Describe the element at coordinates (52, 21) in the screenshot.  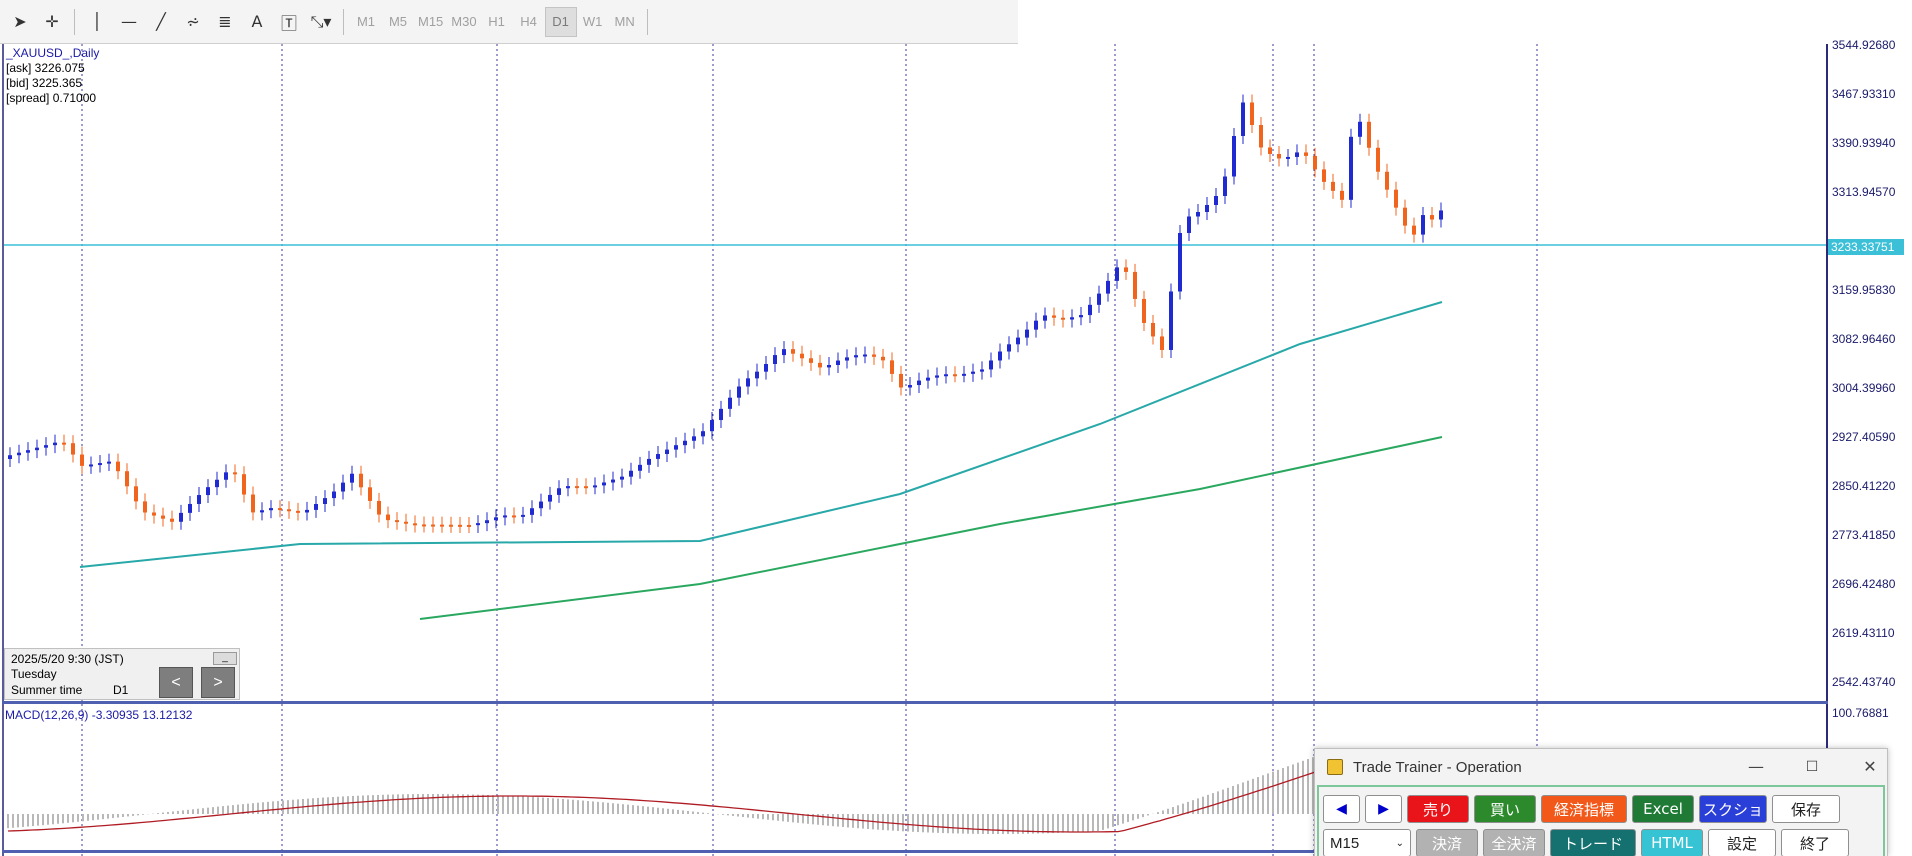
I see `crosshair-icon: ✛` at that location.